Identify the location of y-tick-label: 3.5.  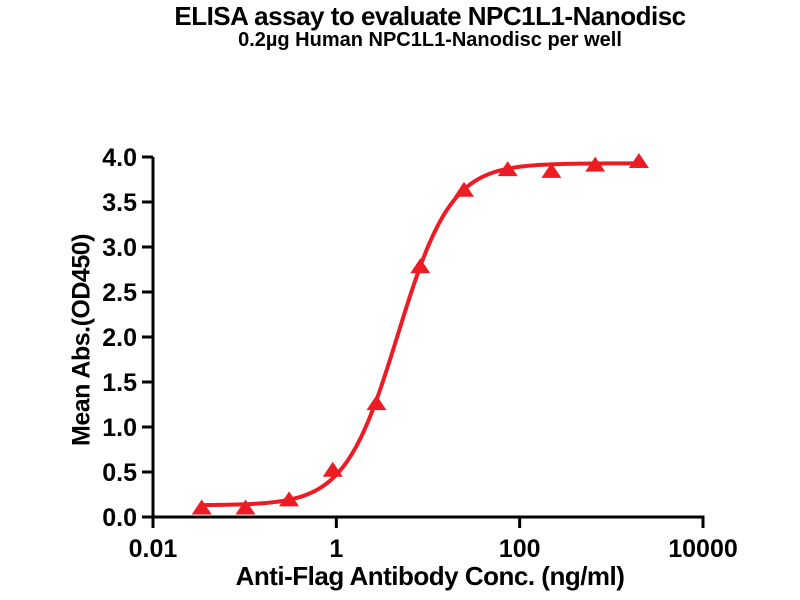
(119, 203).